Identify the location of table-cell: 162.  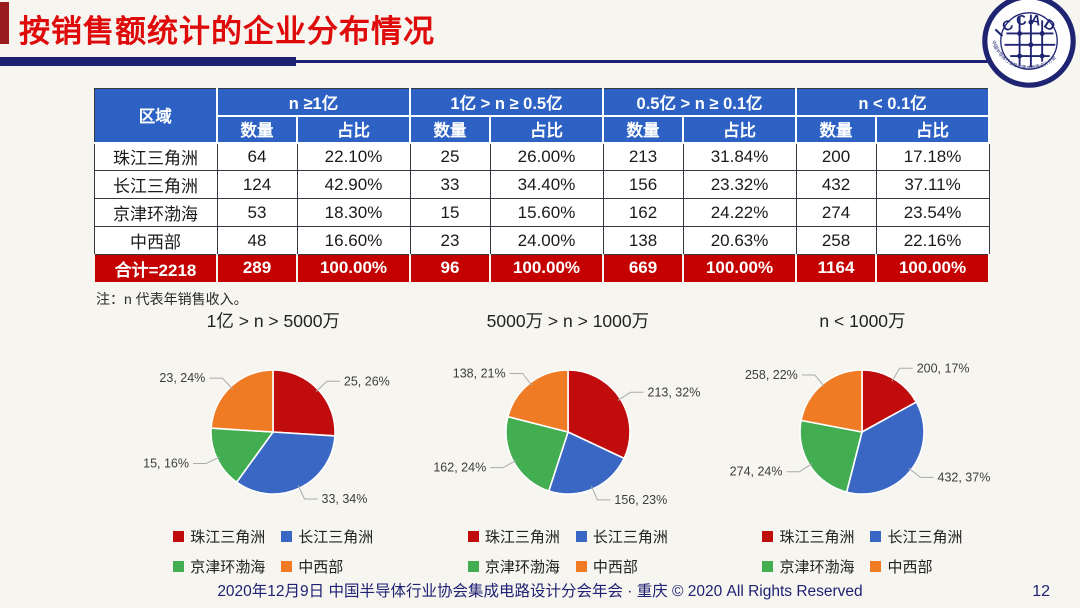
(643, 212).